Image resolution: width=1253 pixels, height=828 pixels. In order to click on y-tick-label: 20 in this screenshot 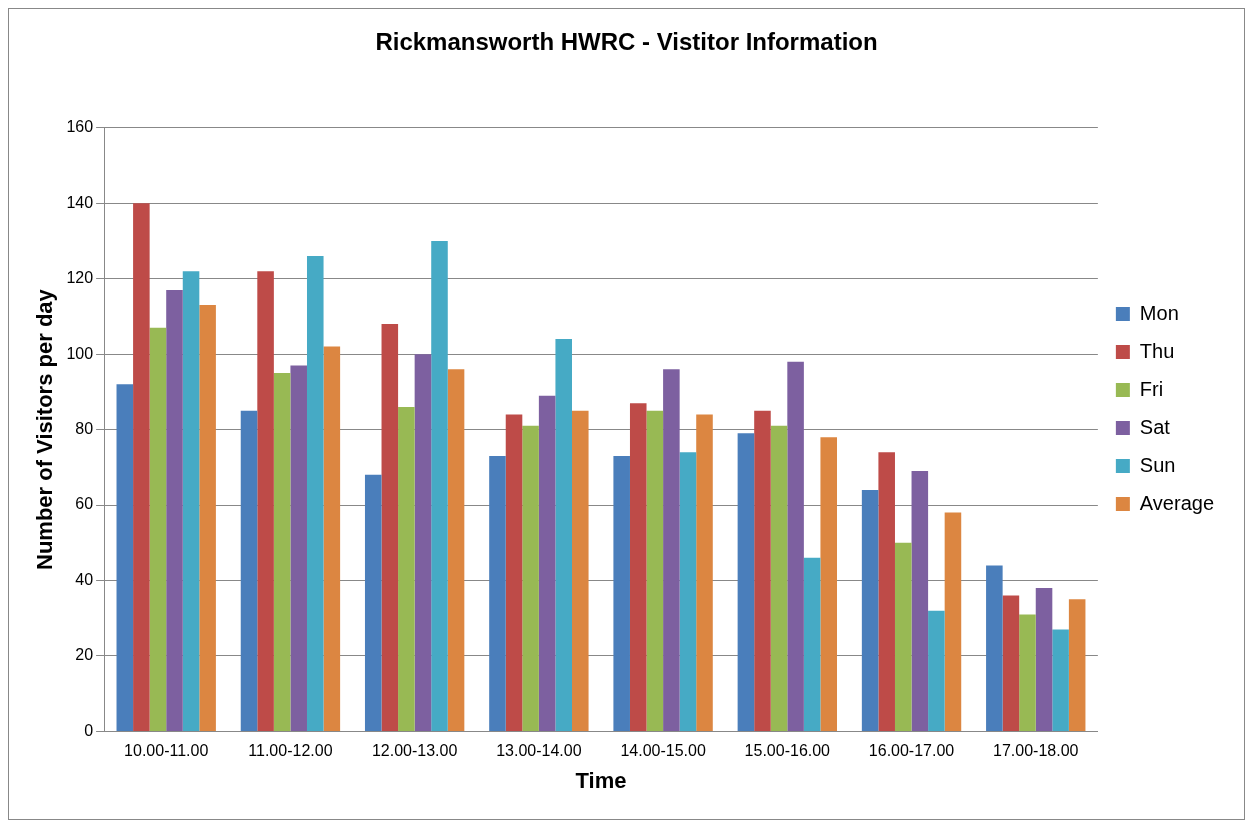, I will do `click(84, 655)`.